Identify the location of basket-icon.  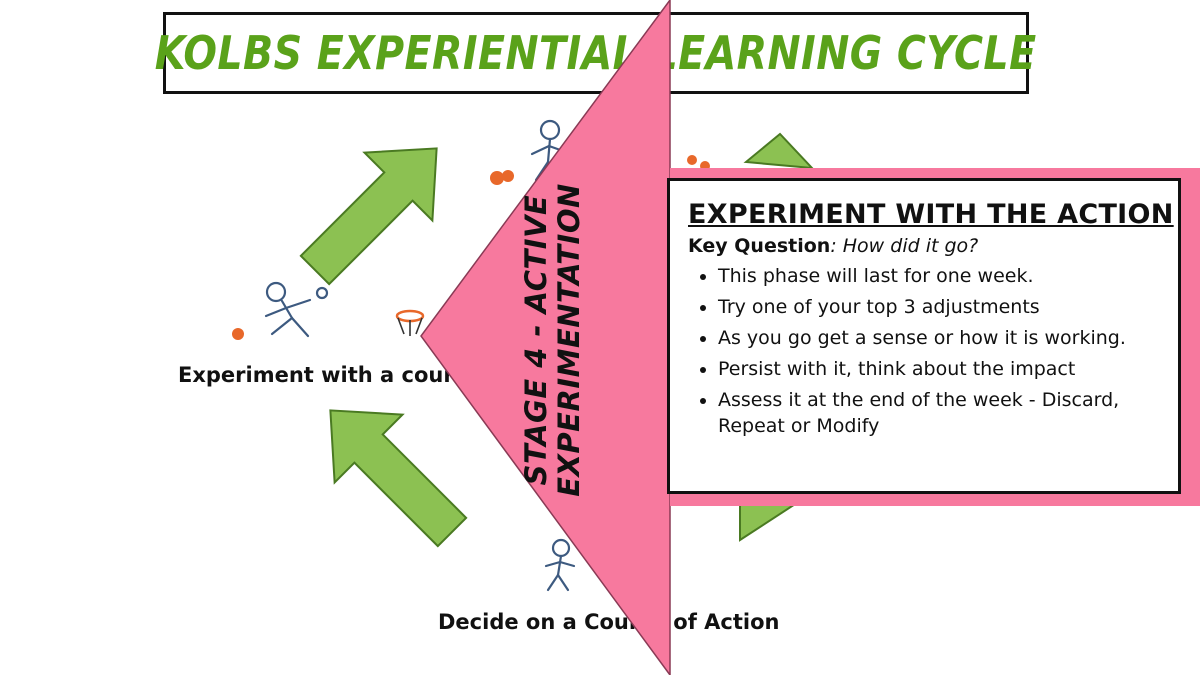
(410, 322).